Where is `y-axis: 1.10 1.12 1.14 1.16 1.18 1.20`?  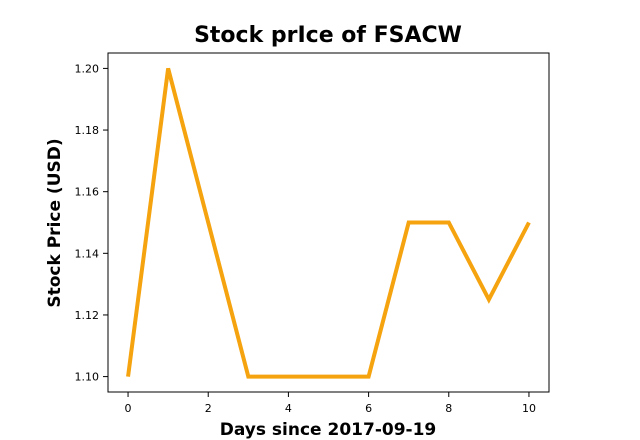 y-axis: 1.10 1.12 1.14 1.16 1.18 1.20 is located at coordinates (91, 223).